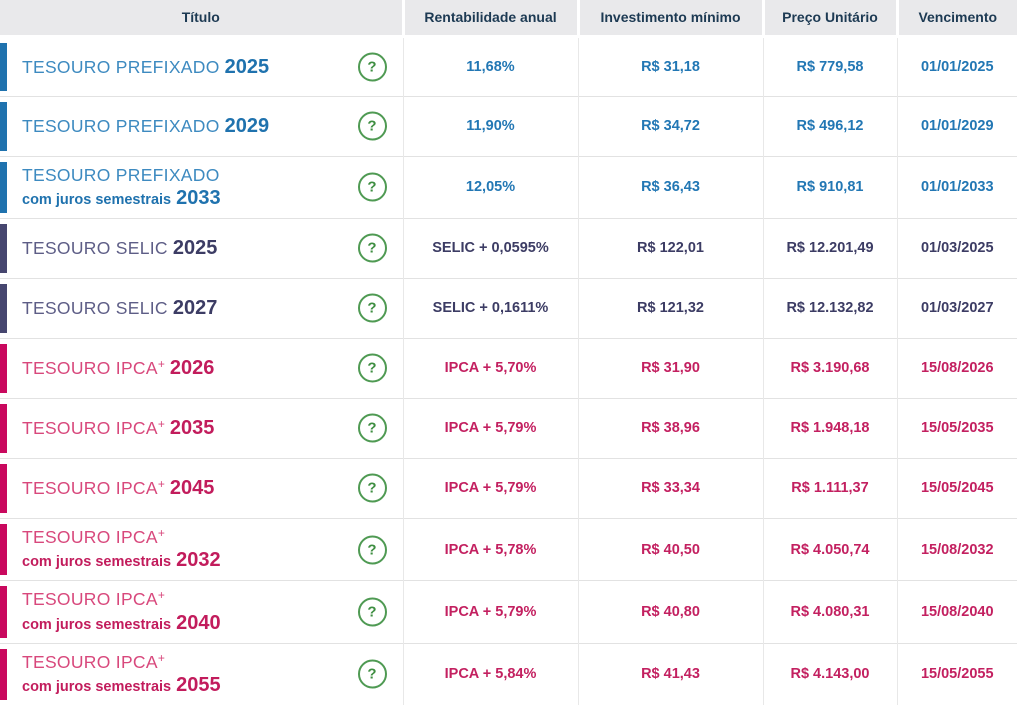 This screenshot has width=1017, height=715. I want to click on bond-subtitle-line: com juros semestrais 2055, so click(186, 685).